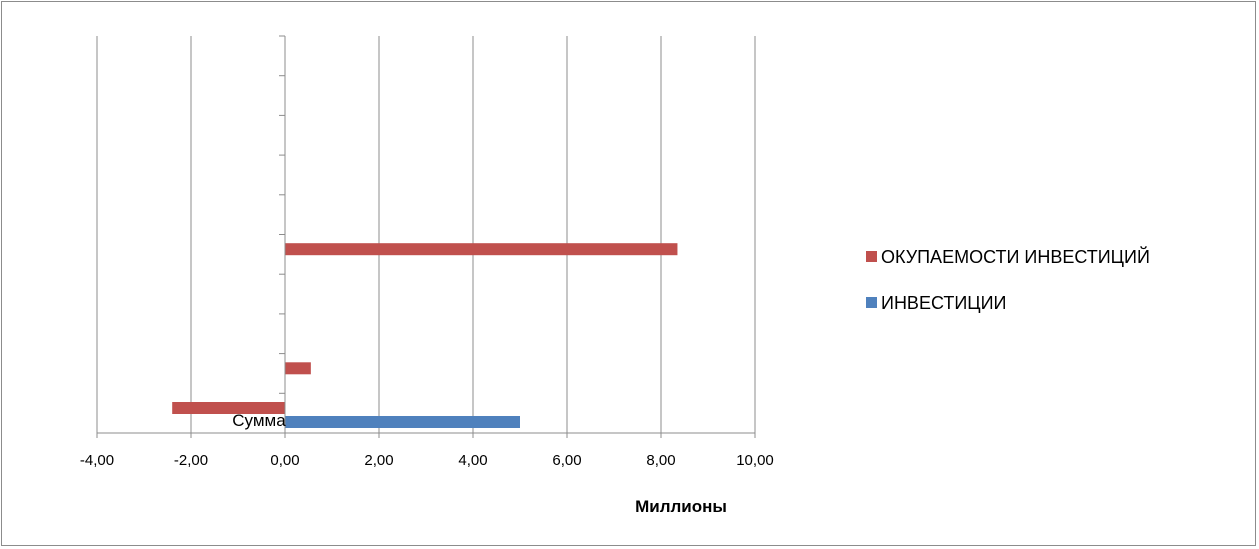 This screenshot has width=1259, height=549. I want to click on tick-labels: -4,00 -2,00 0,00 2,00 4,00 6,00 8,00 10,00 Сумма, so click(427, 440).